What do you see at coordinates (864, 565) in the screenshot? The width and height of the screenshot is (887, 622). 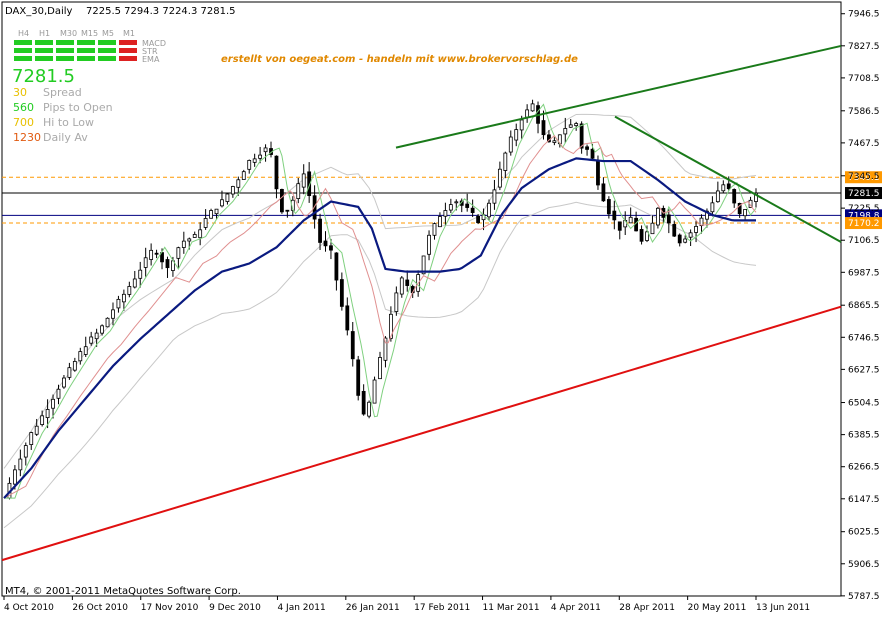 I see `y-tick-label: 5906.5` at bounding box center [864, 565].